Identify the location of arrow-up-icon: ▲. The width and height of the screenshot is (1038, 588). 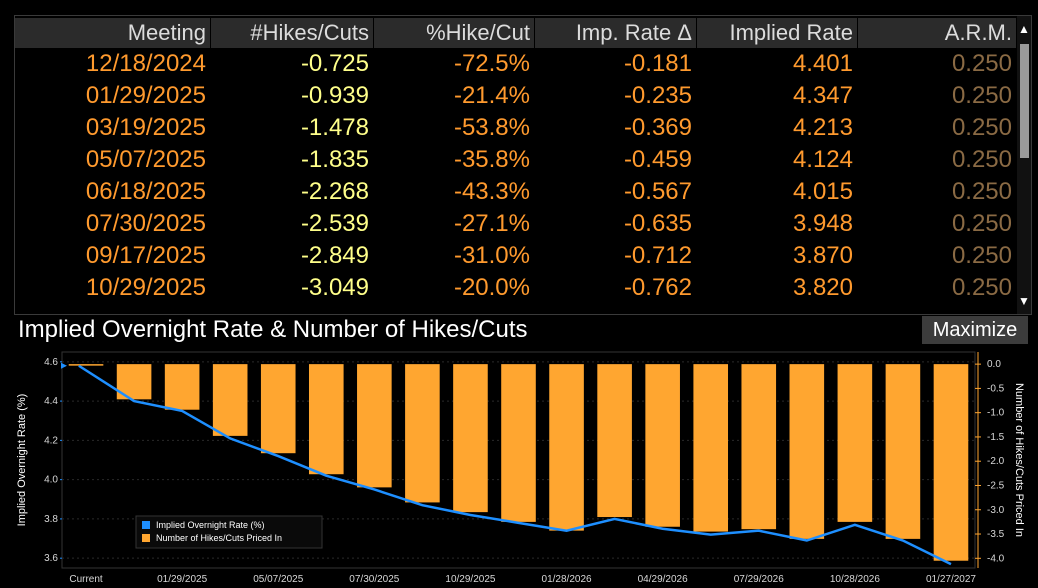
(1024, 29).